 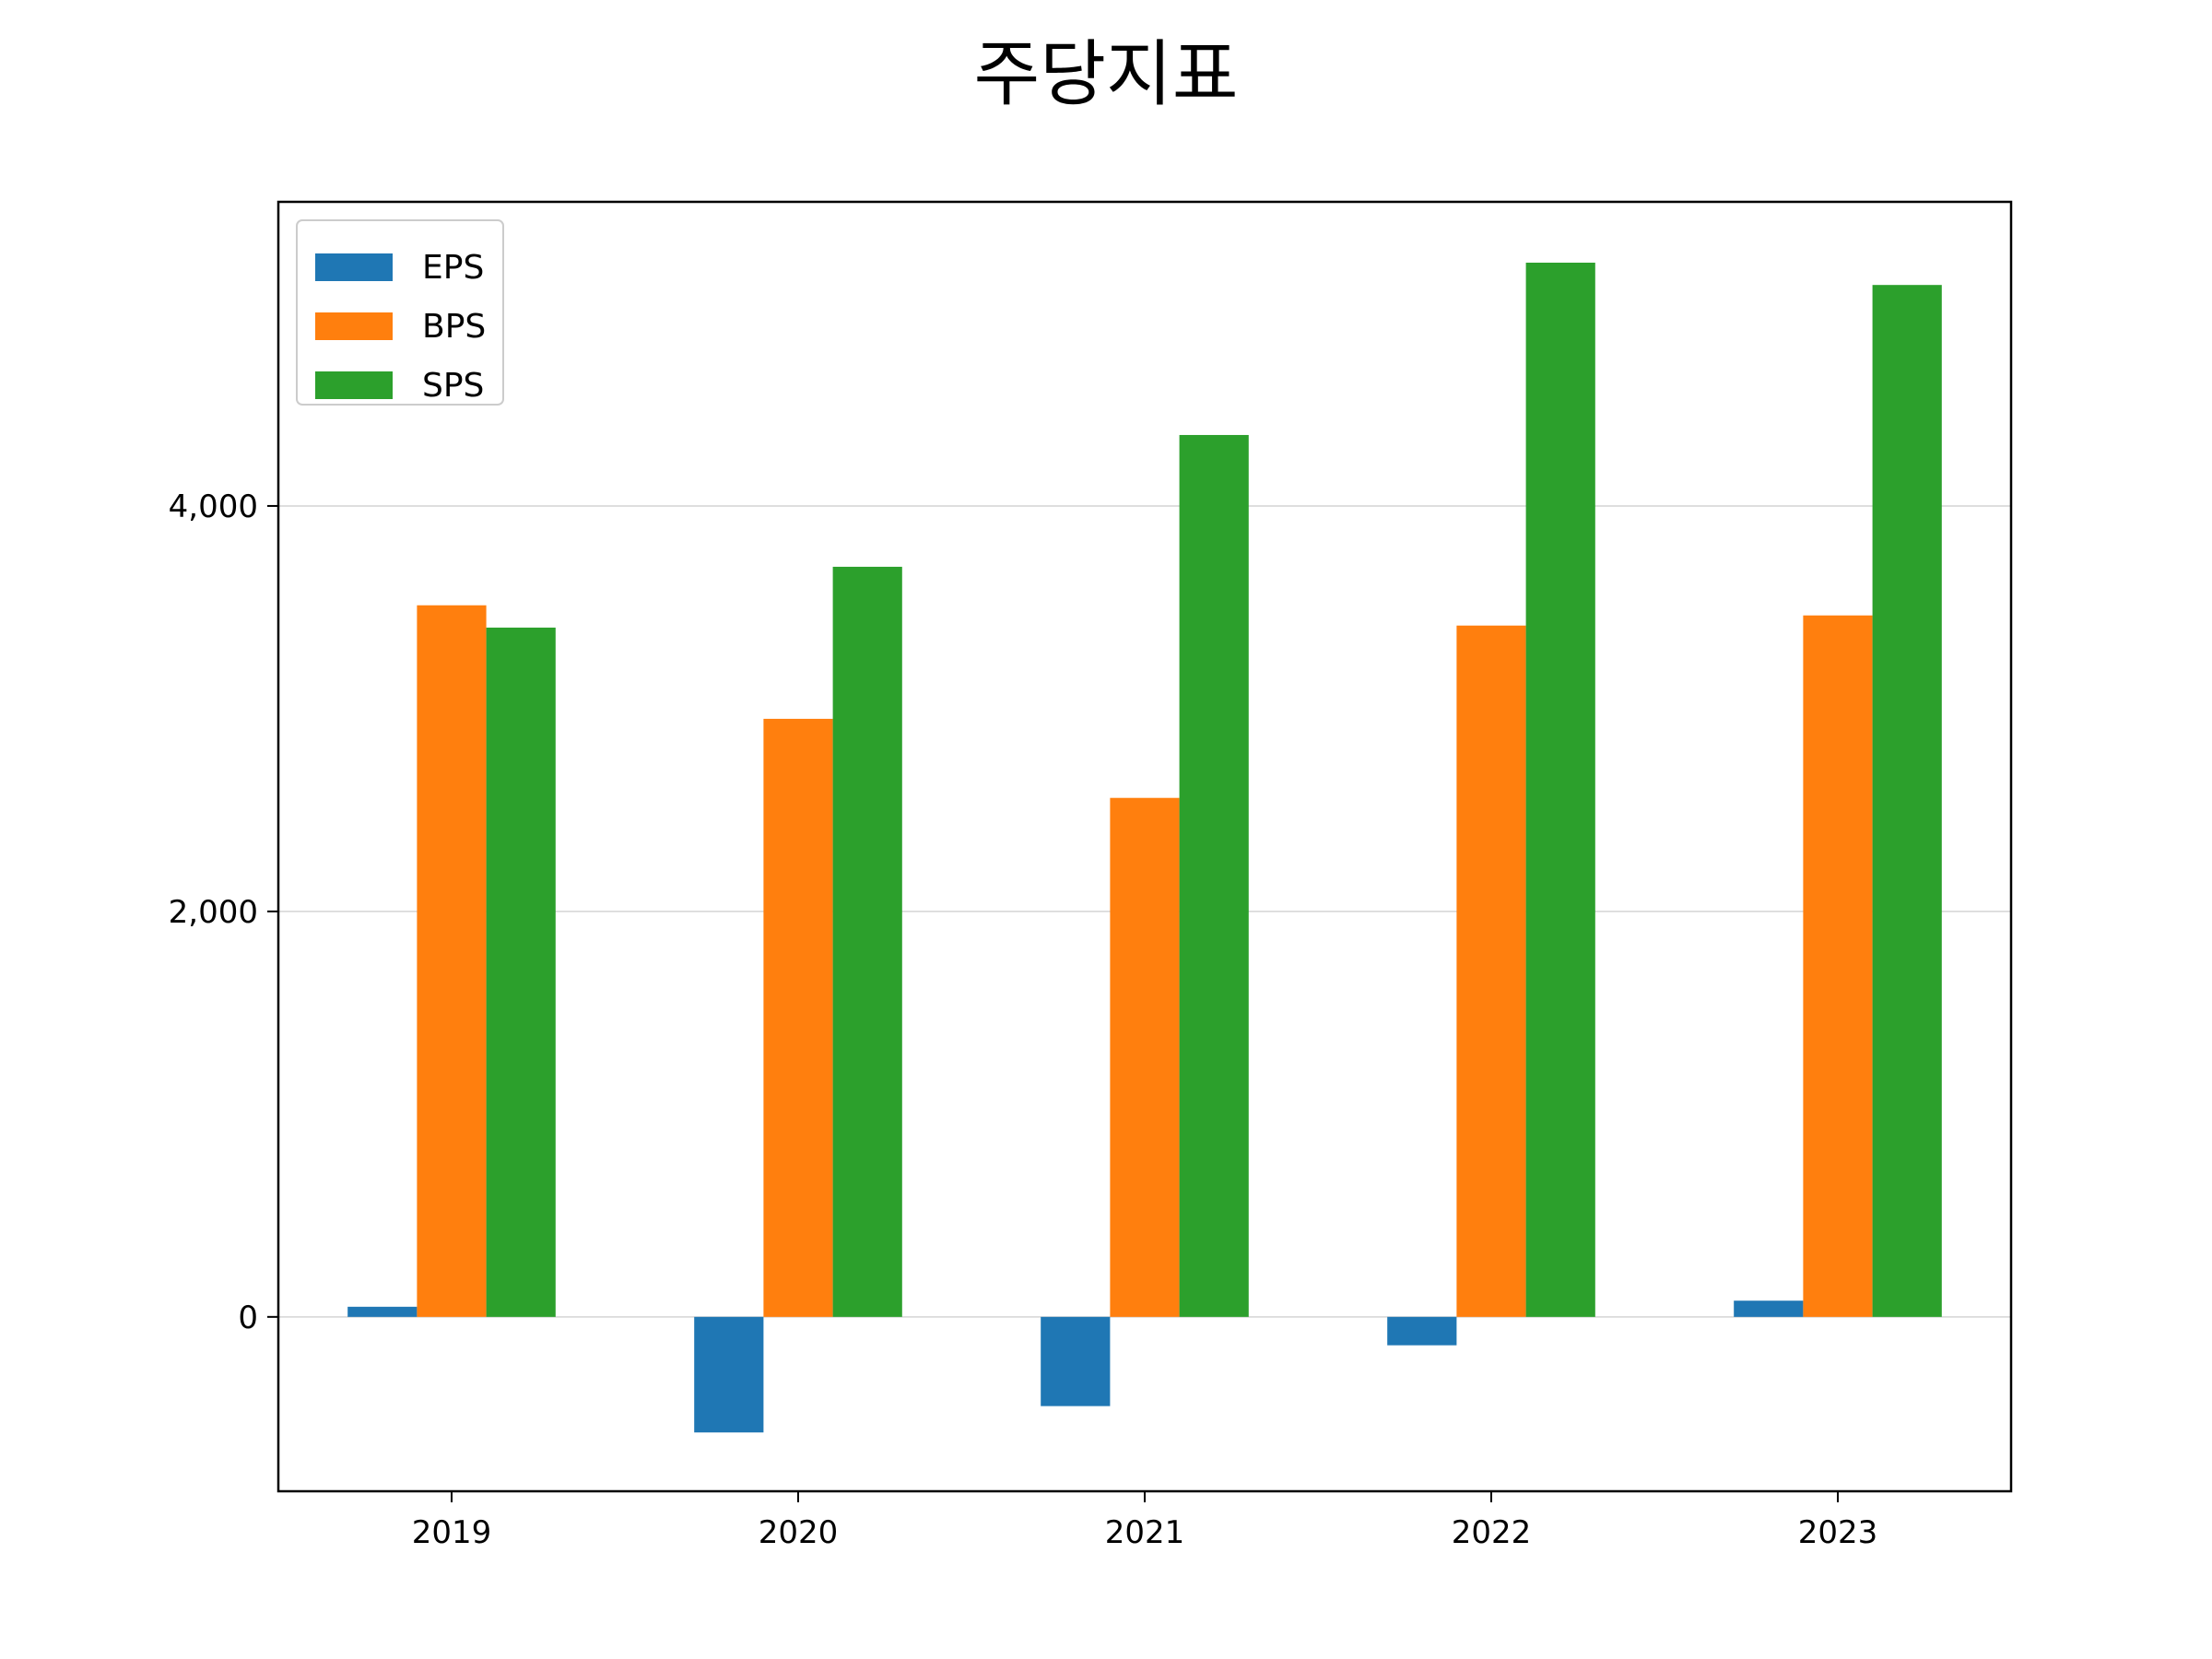 I want to click on bar-eps-2021, so click(x=1076, y=1361).